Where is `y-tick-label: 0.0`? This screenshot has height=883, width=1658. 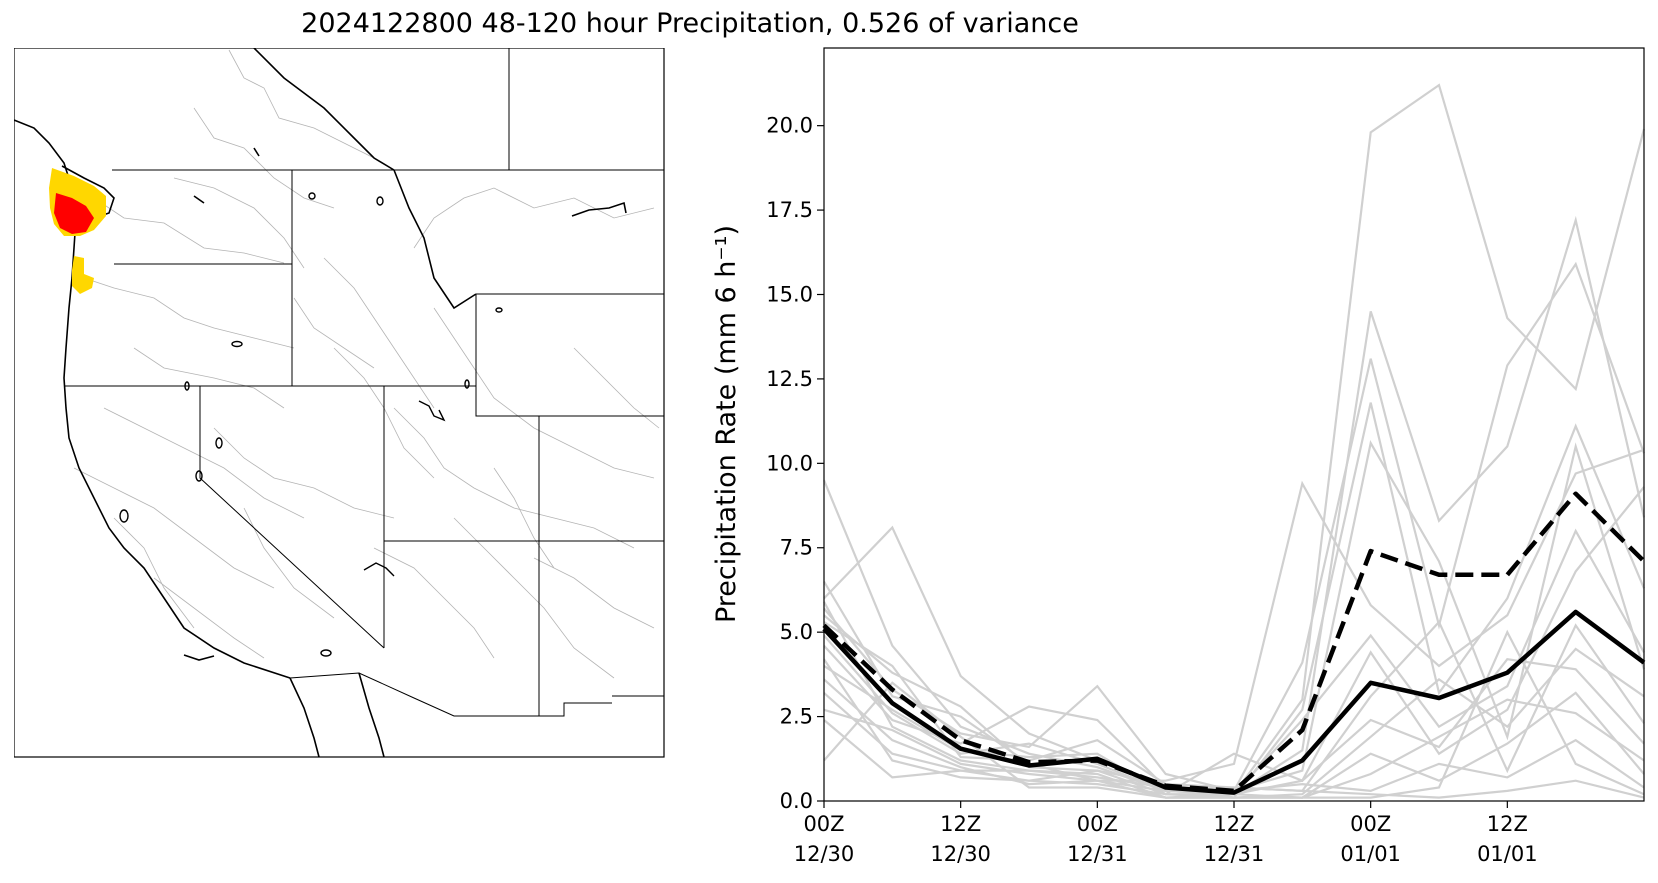
y-tick-label: 0.0 is located at coordinates (796, 801).